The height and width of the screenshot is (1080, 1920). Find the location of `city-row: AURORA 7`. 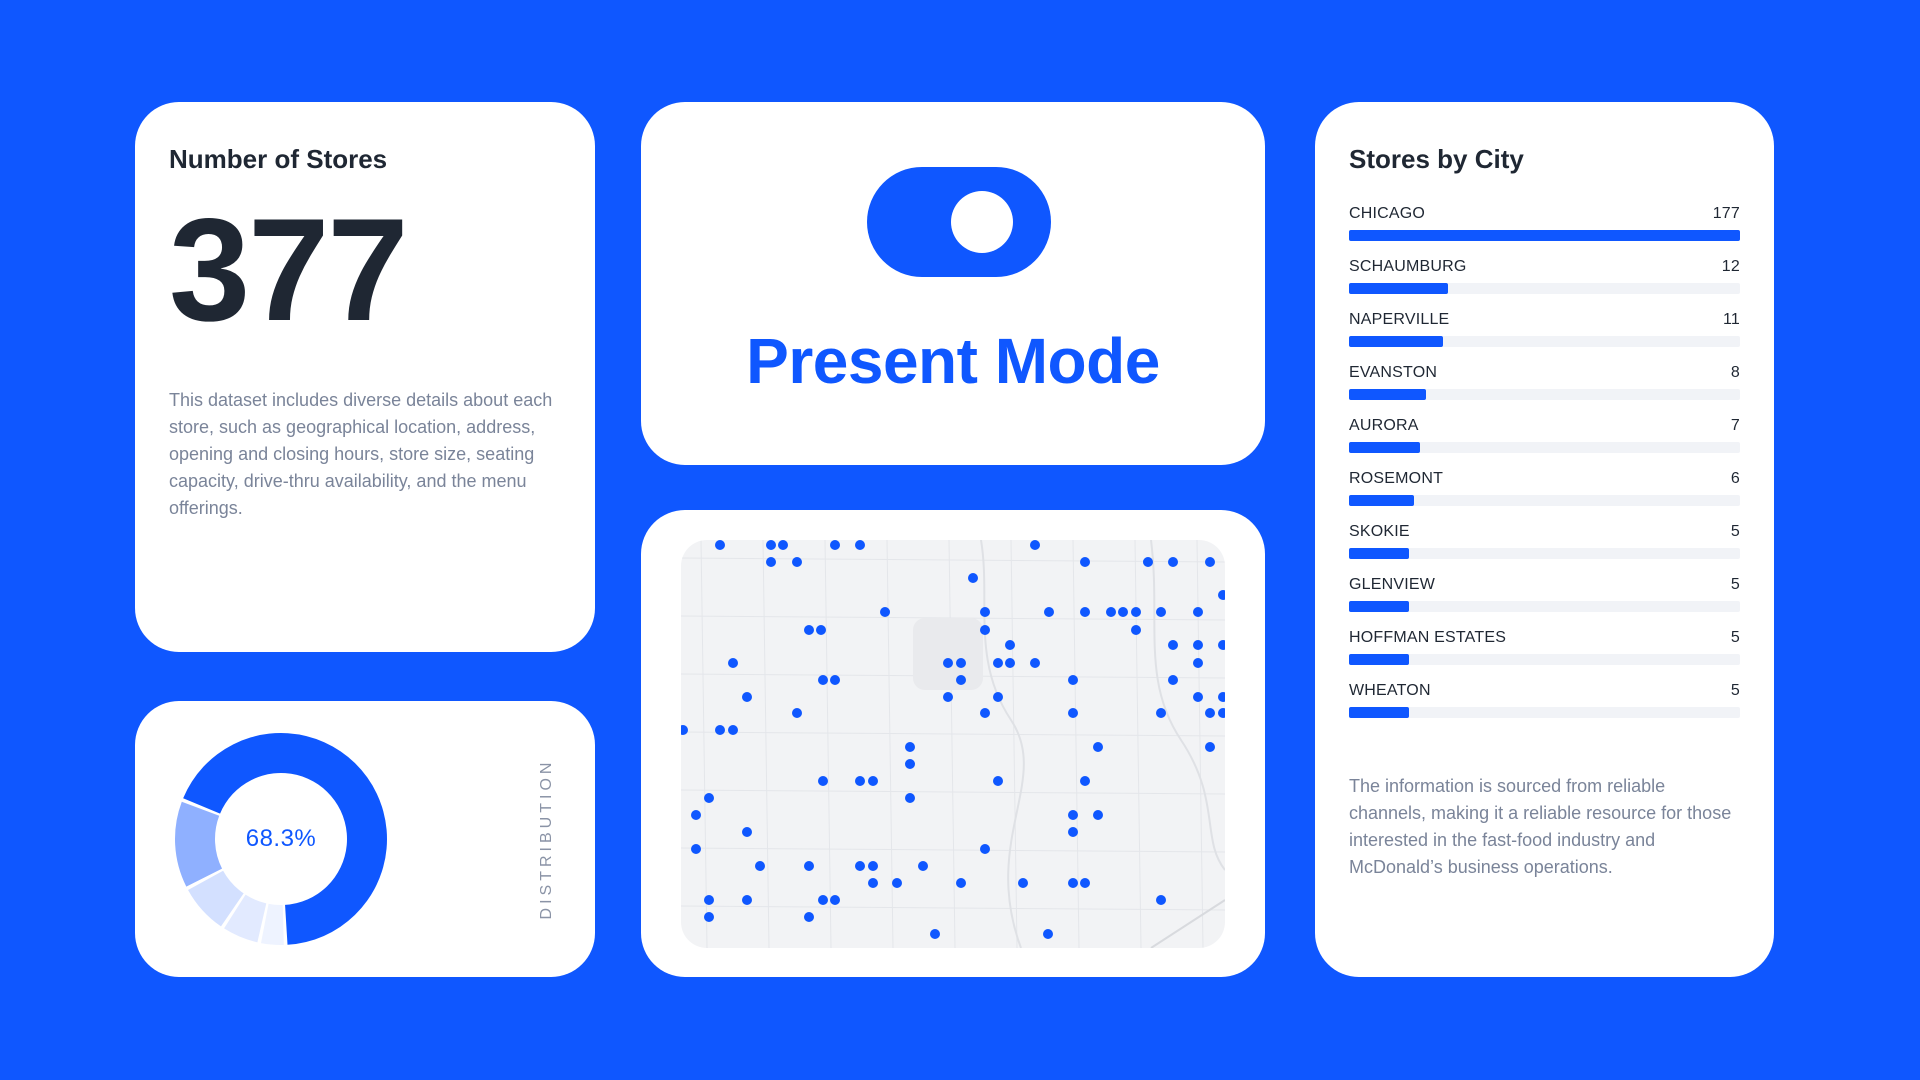

city-row: AURORA 7 is located at coordinates (1544, 443).